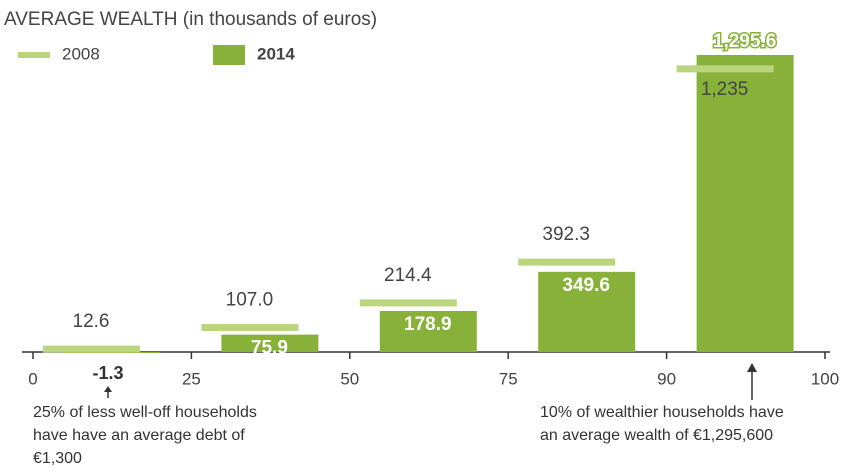 This screenshot has width=849, height=471. What do you see at coordinates (744, 41) in the screenshot?
I see `value-label: 1,295.6` at bounding box center [744, 41].